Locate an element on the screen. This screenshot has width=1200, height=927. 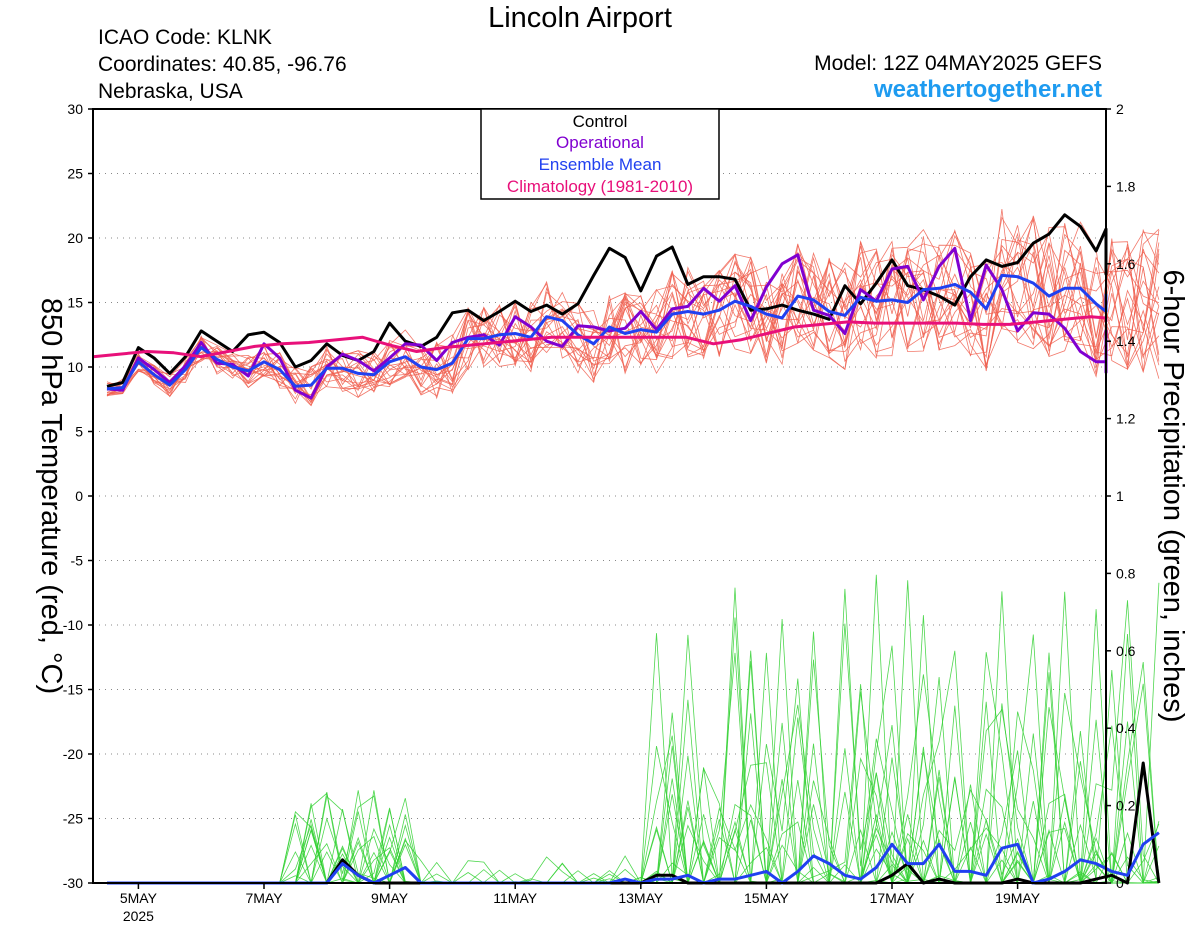
temperature-line-ensemble-mean is located at coordinates (607, 332).